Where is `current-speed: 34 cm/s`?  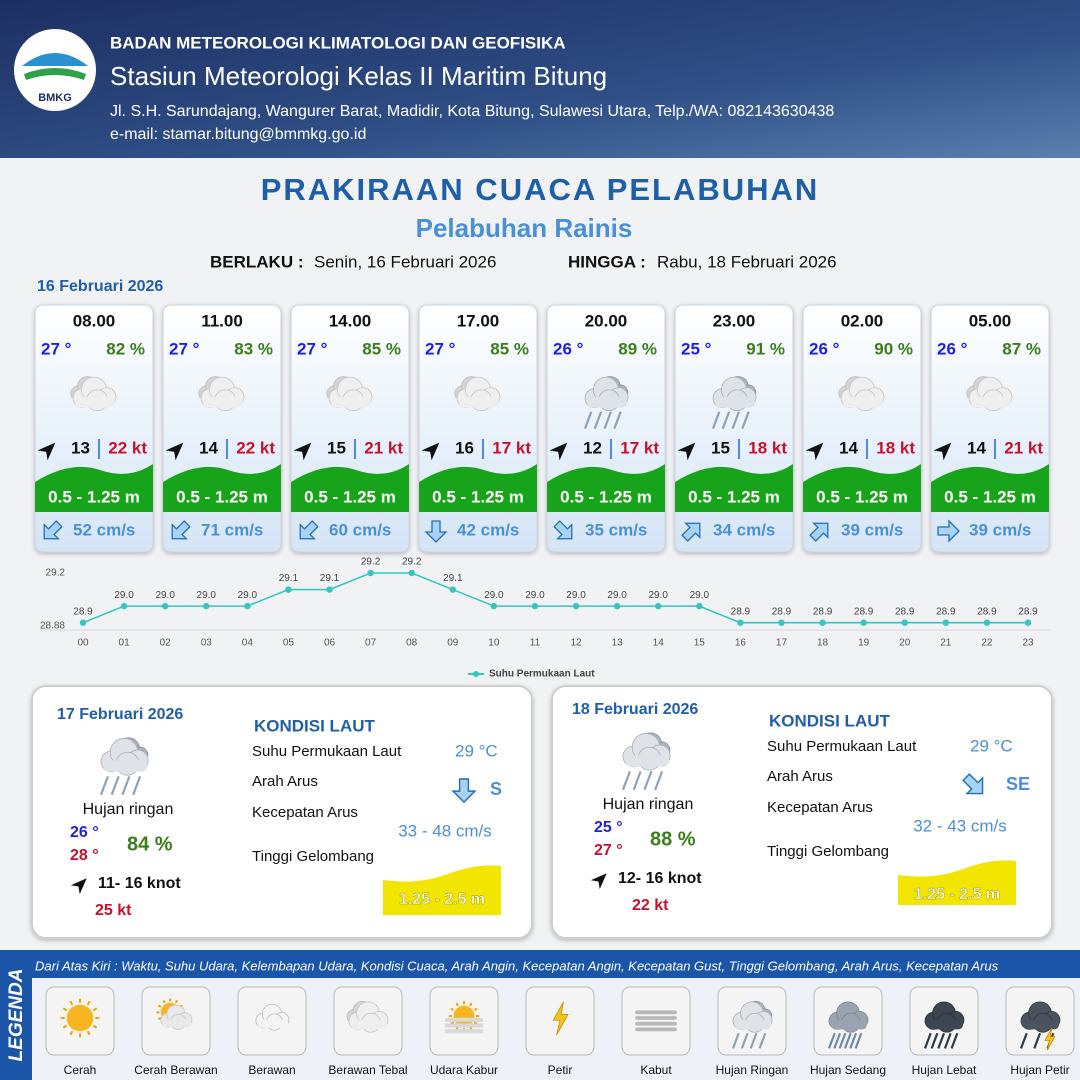 current-speed: 34 cm/s is located at coordinates (744, 529).